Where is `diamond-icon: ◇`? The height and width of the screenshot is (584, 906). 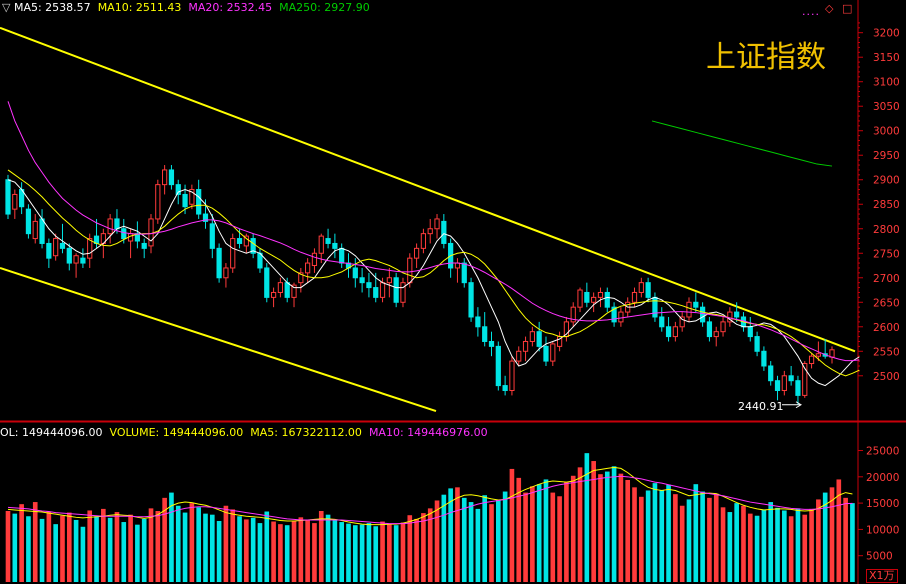
diamond-icon: ◇ is located at coordinates (829, 8).